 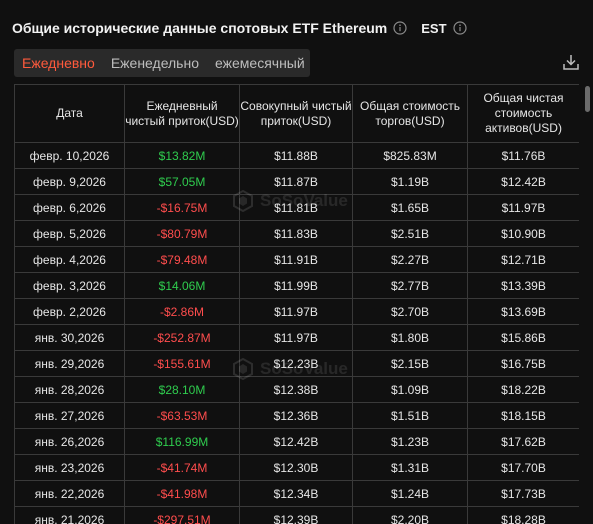 I want to click on cumulative-inflow-cell: $12.39B, so click(x=296, y=515).